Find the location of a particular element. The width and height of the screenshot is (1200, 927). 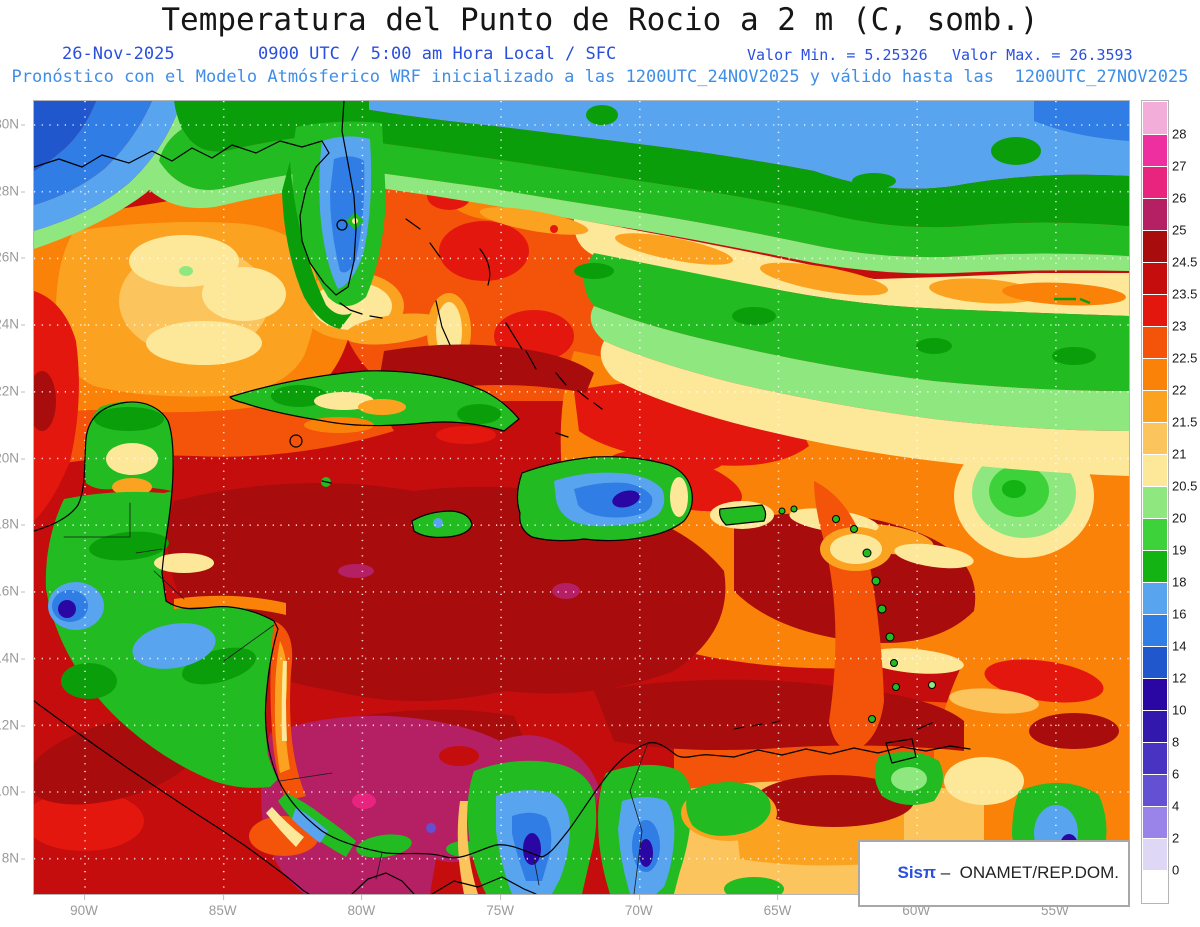

colorbar-label-28: 28 is located at coordinates (1179, 134).